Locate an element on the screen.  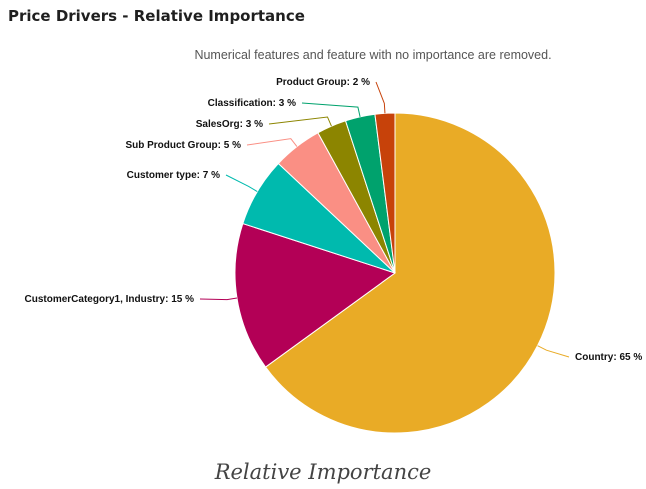
chart-title: Relative Importance is located at coordinates (323, 472).